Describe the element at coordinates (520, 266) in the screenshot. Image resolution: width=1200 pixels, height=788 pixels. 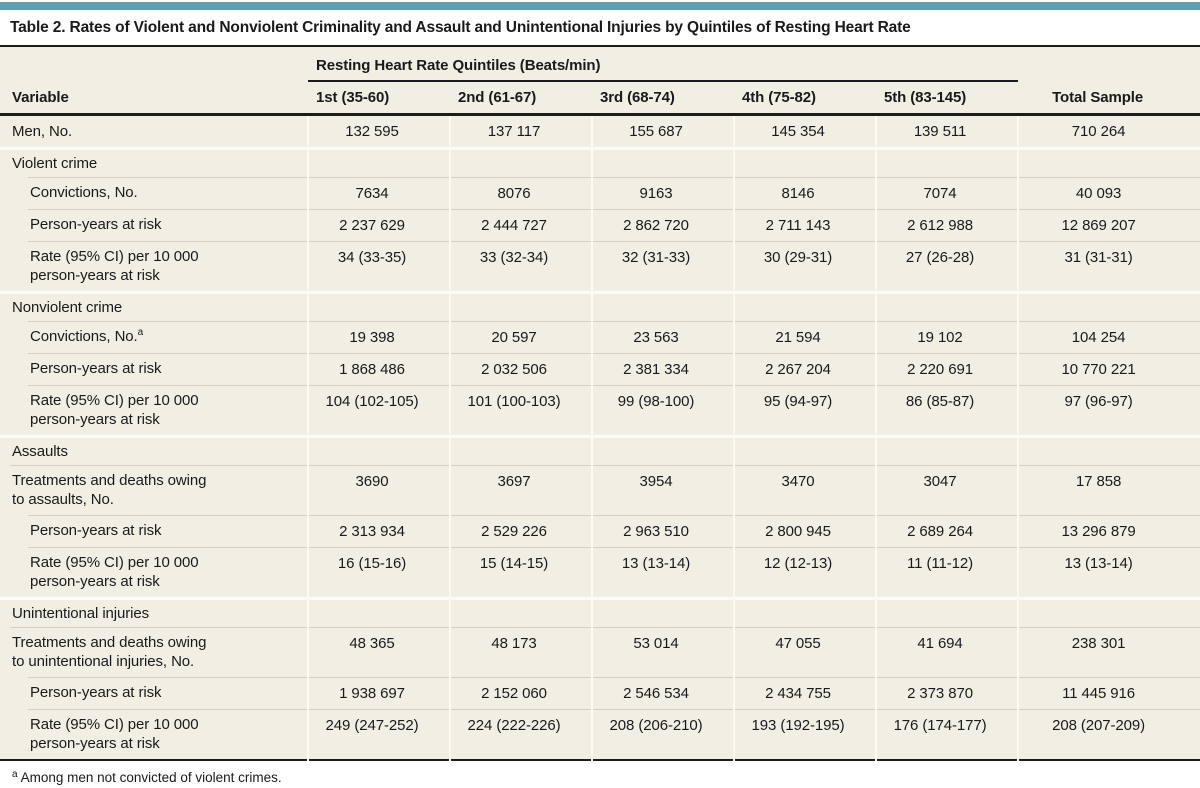
I see `value-cell: 33 (32-34)` at that location.